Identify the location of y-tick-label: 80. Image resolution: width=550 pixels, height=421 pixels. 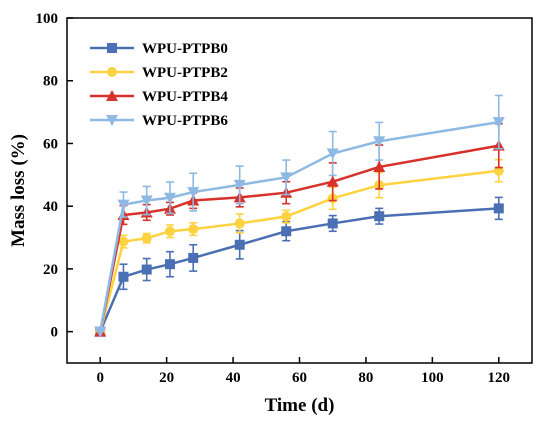
(50, 82).